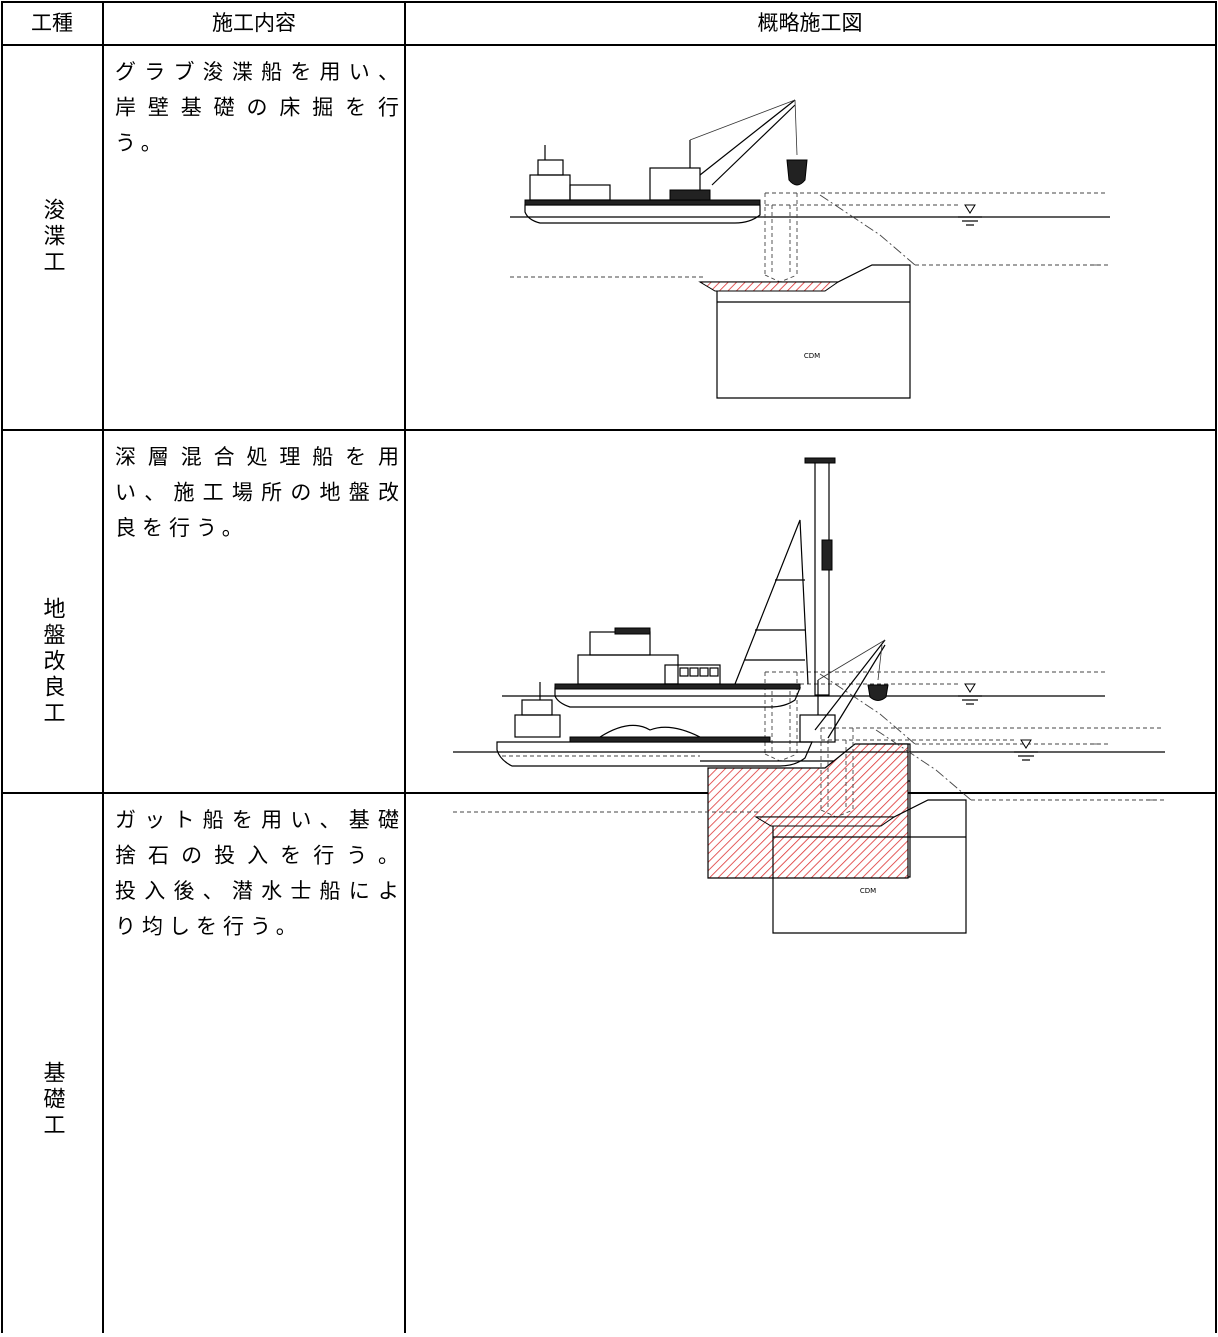  I want to click on description-line: 岸壁基礎の床掘を行, so click(257, 108).